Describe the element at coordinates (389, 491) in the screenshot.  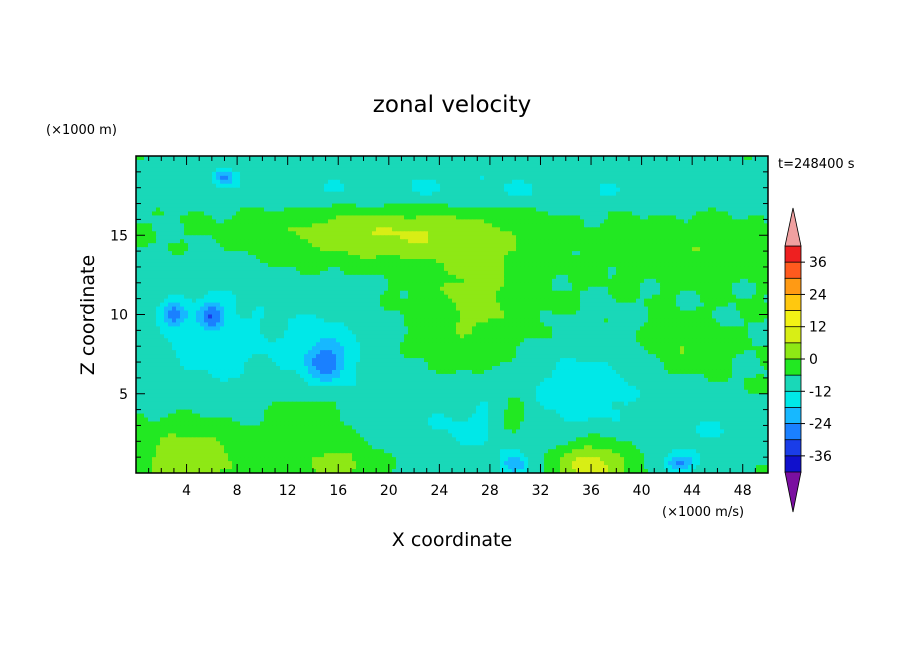
I see `x-tick-label: 20` at that location.